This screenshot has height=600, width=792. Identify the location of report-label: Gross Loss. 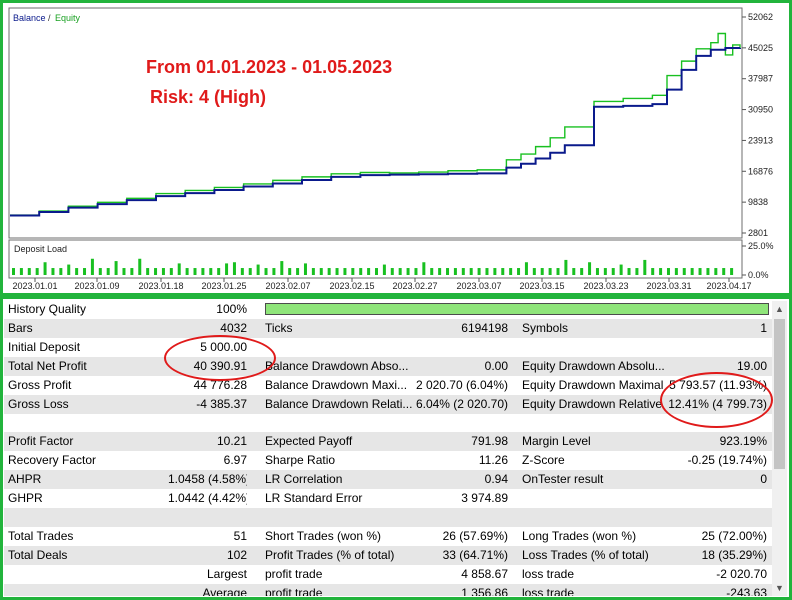
(38, 403).